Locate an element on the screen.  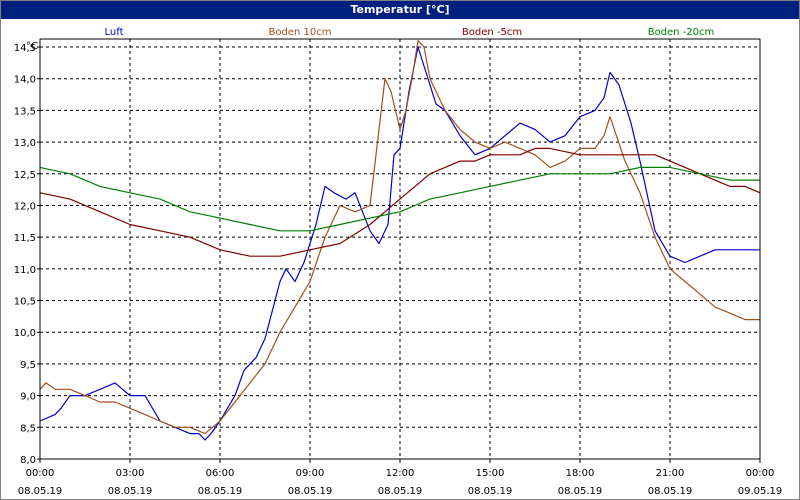
y-tick-label: 9,5 is located at coordinates (28, 365).